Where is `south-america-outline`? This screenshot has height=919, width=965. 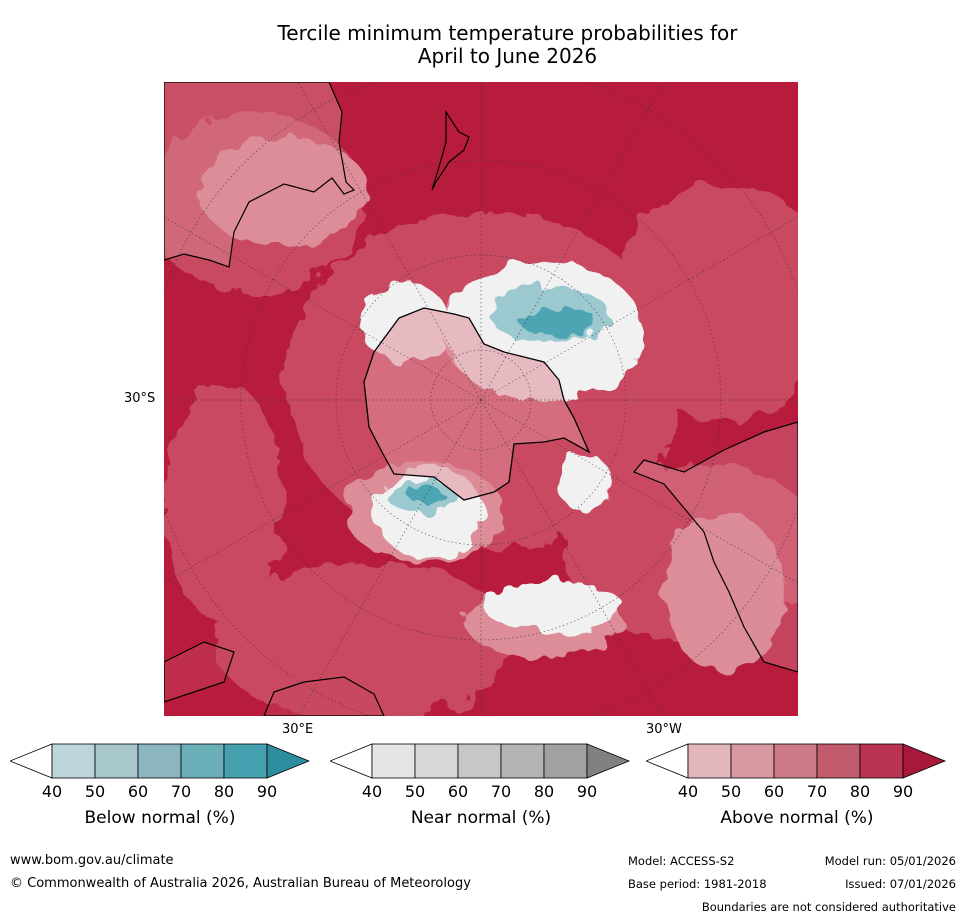 south-america-outline is located at coordinates (715, 547).